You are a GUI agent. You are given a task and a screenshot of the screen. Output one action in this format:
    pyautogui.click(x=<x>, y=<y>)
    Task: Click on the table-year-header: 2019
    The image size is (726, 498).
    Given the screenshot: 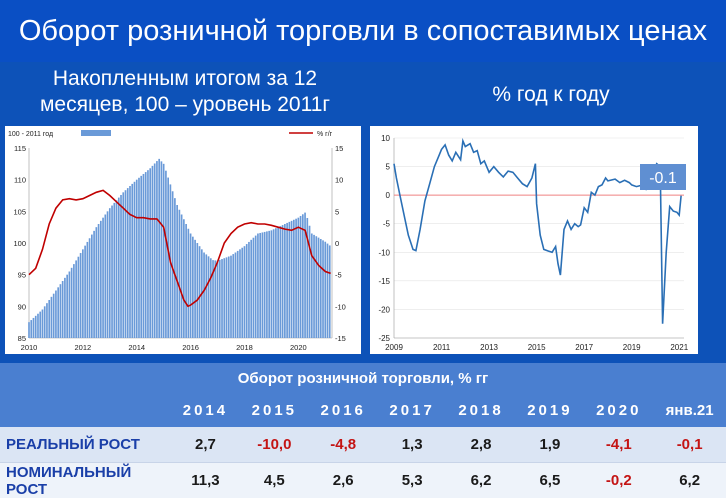 What is the action you would take?
    pyautogui.click(x=550, y=410)
    